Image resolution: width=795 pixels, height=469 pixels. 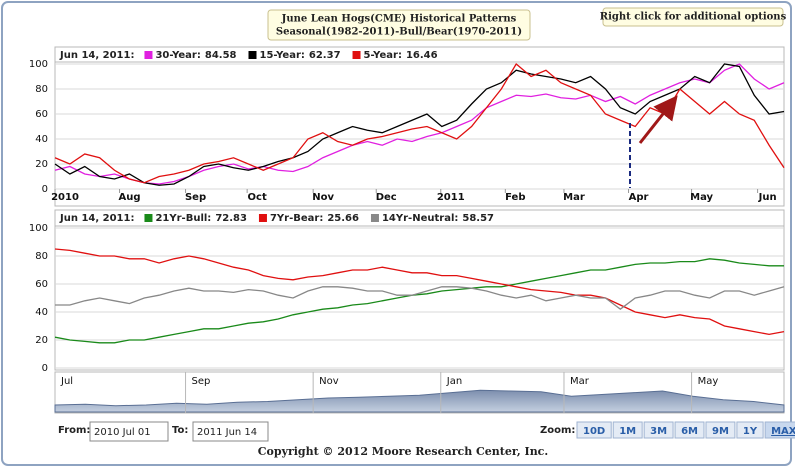 I want to click on subtitle: Seasonal(1982-2011)-Bull/Bear(1970-2011), so click(x=399, y=32).